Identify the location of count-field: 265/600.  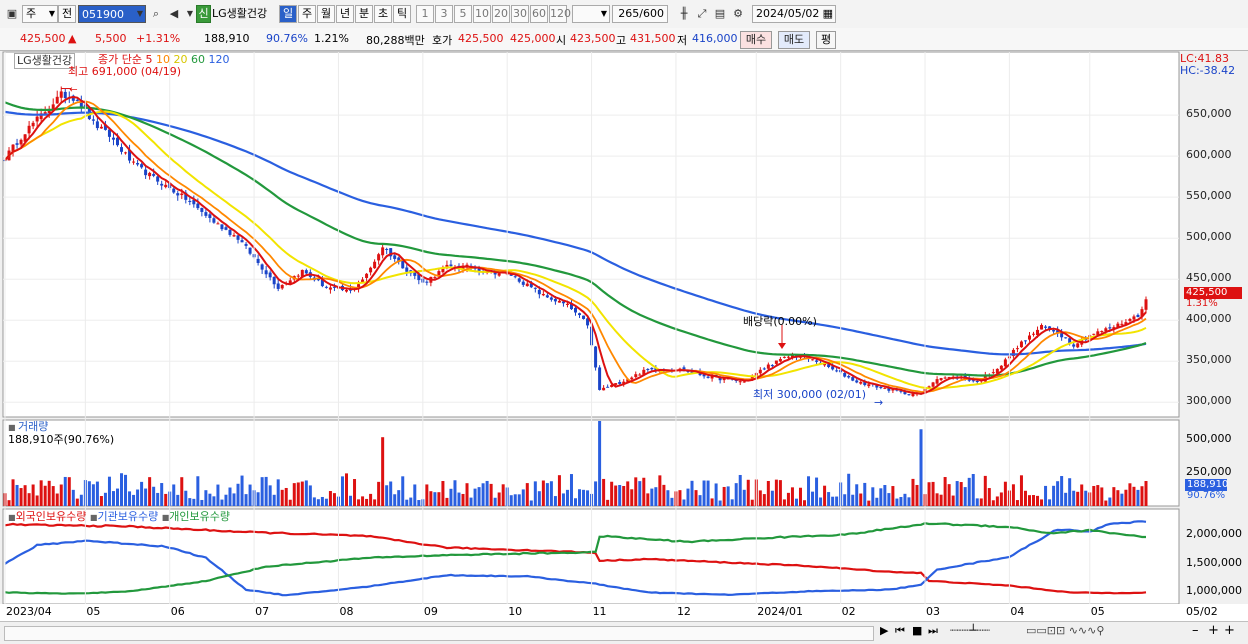
(640, 14).